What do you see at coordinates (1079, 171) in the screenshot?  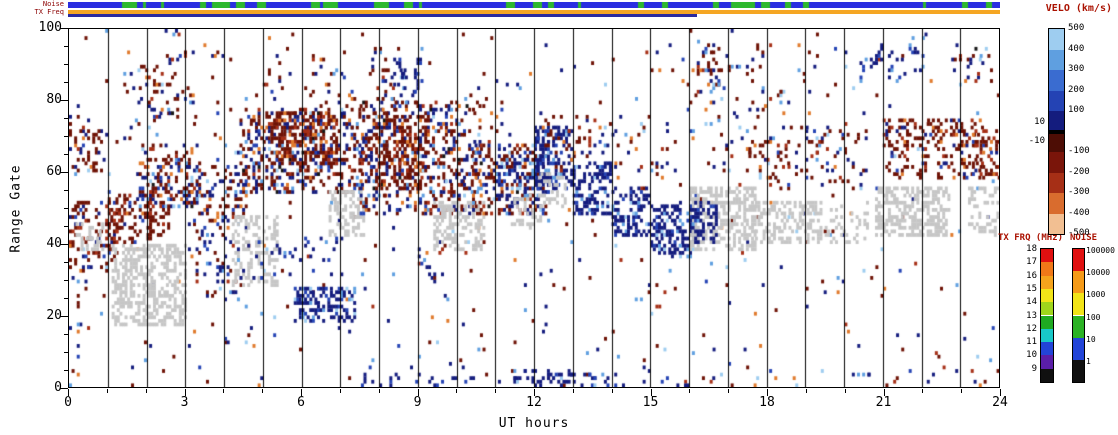 I see `velocity-colorbar-tick-label: -200` at bounding box center [1079, 171].